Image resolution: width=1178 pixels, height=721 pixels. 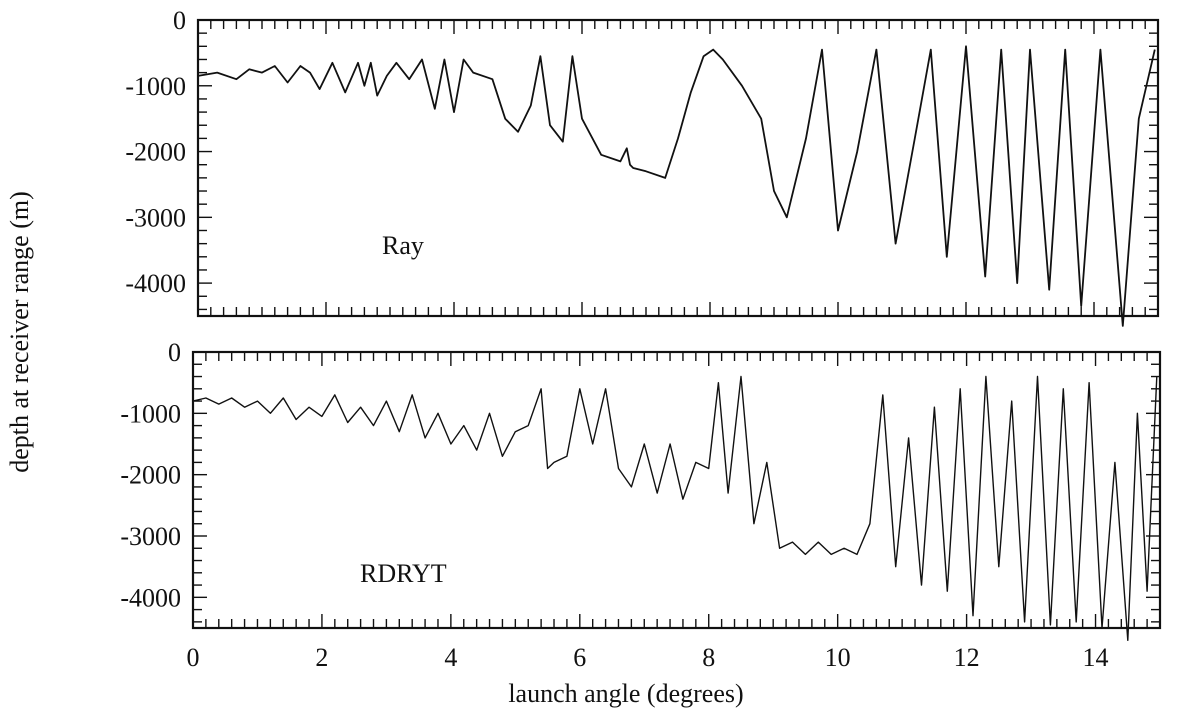 I want to click on ray-y-tick-label: -1000, so click(x=155, y=86).